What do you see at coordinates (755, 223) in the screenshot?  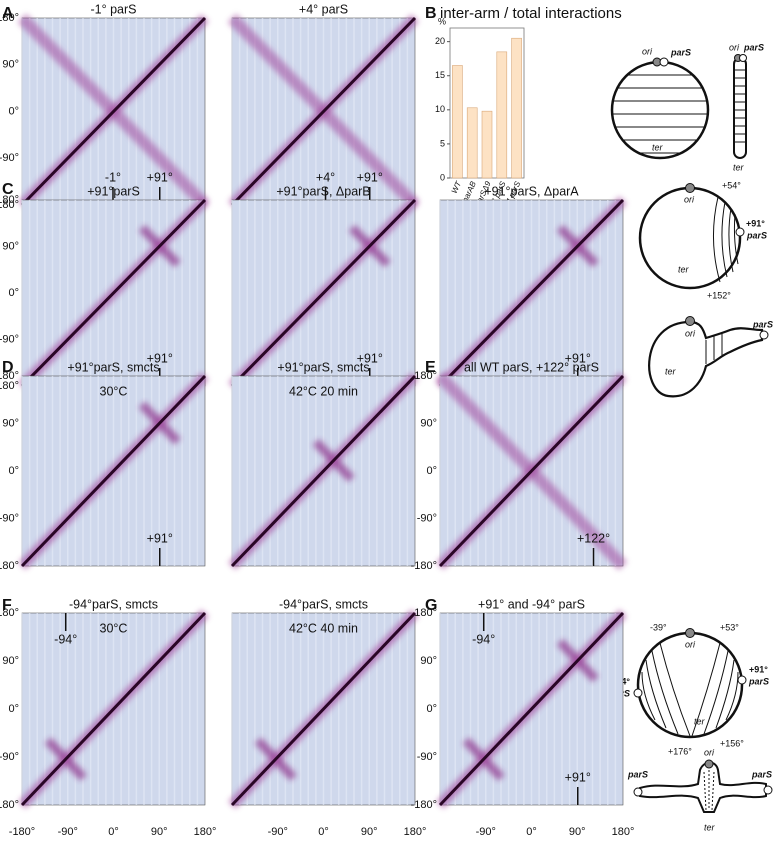 I see `label: +91°` at bounding box center [755, 223].